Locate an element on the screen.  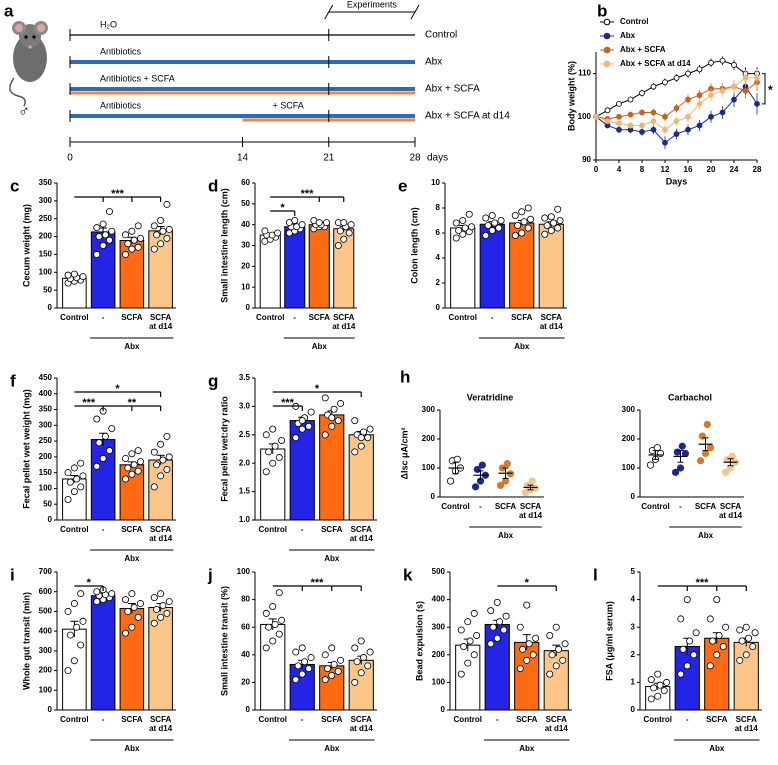
y-tick-label: 4 is located at coordinates (438, 257).